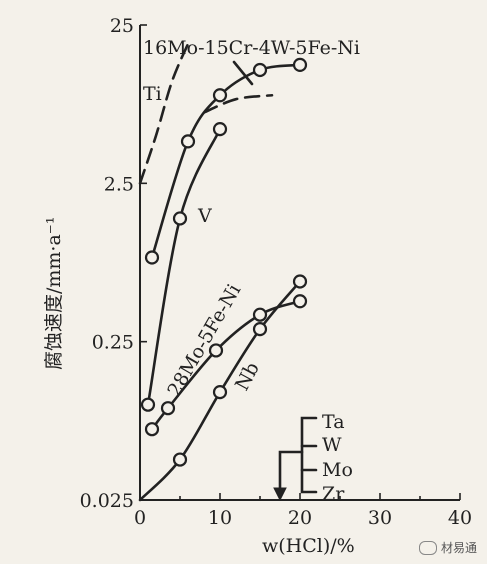 The image size is (487, 564). Describe the element at coordinates (308, 546) in the screenshot. I see `x-axis-title: w(HCl)/%` at that location.